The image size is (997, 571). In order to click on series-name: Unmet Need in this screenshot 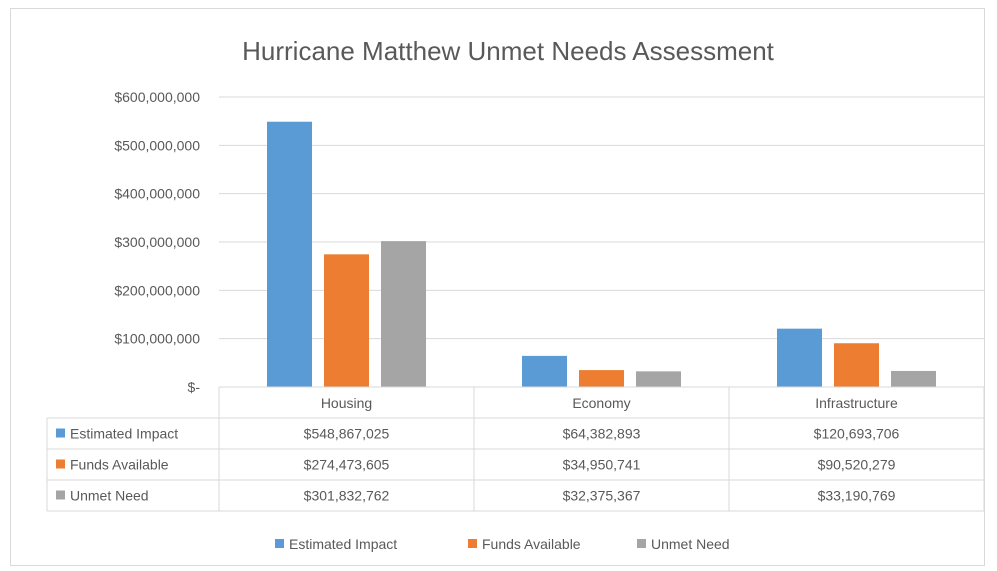, I will do `click(109, 496)`.